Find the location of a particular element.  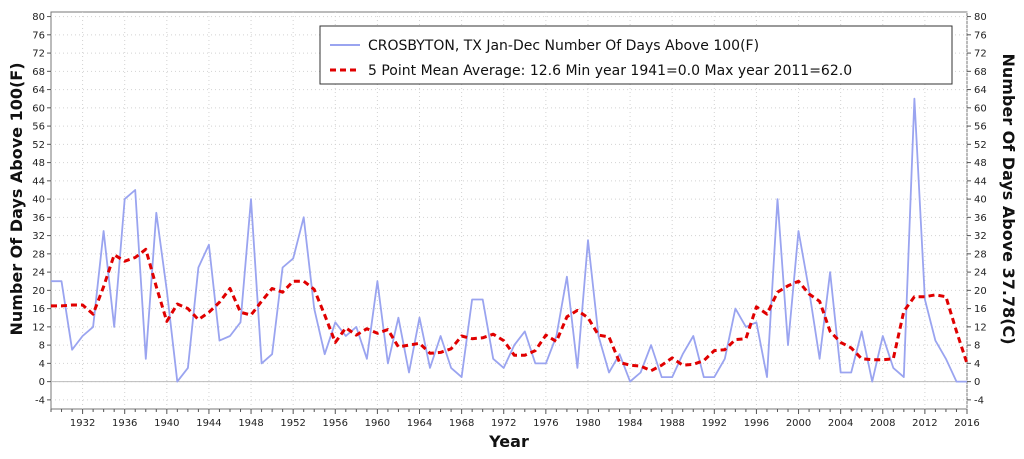

x-tick-label: 1984 is located at coordinates (629, 423).